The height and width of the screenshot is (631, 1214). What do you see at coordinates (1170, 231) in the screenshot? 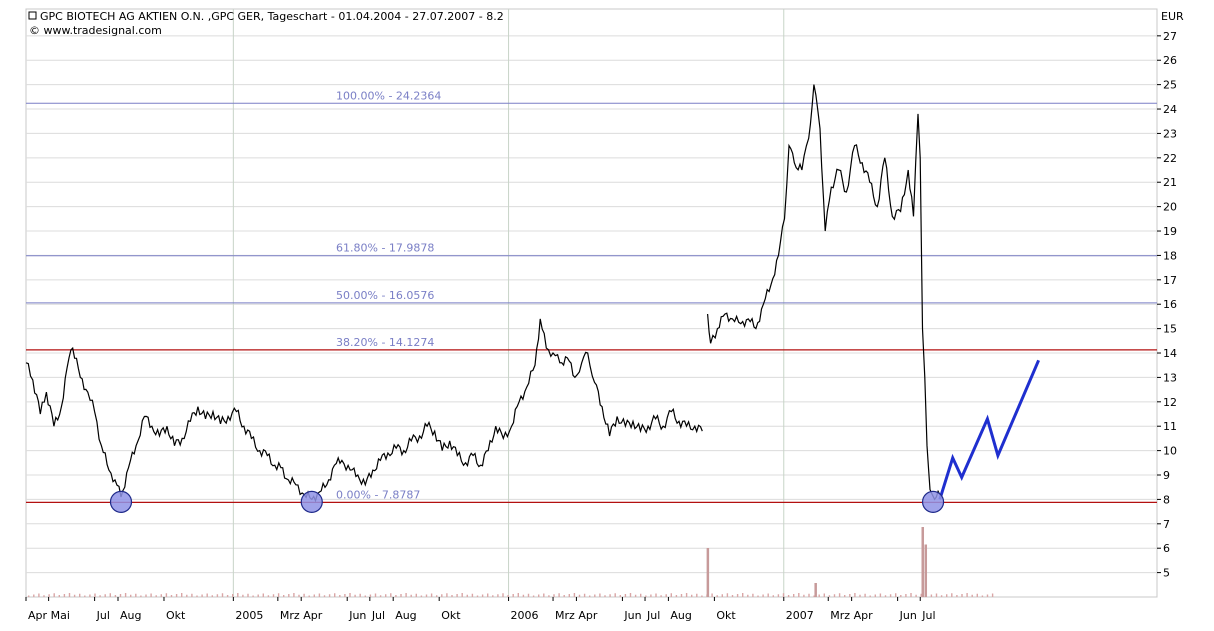
I see `y-tick-label: 19` at bounding box center [1170, 231].